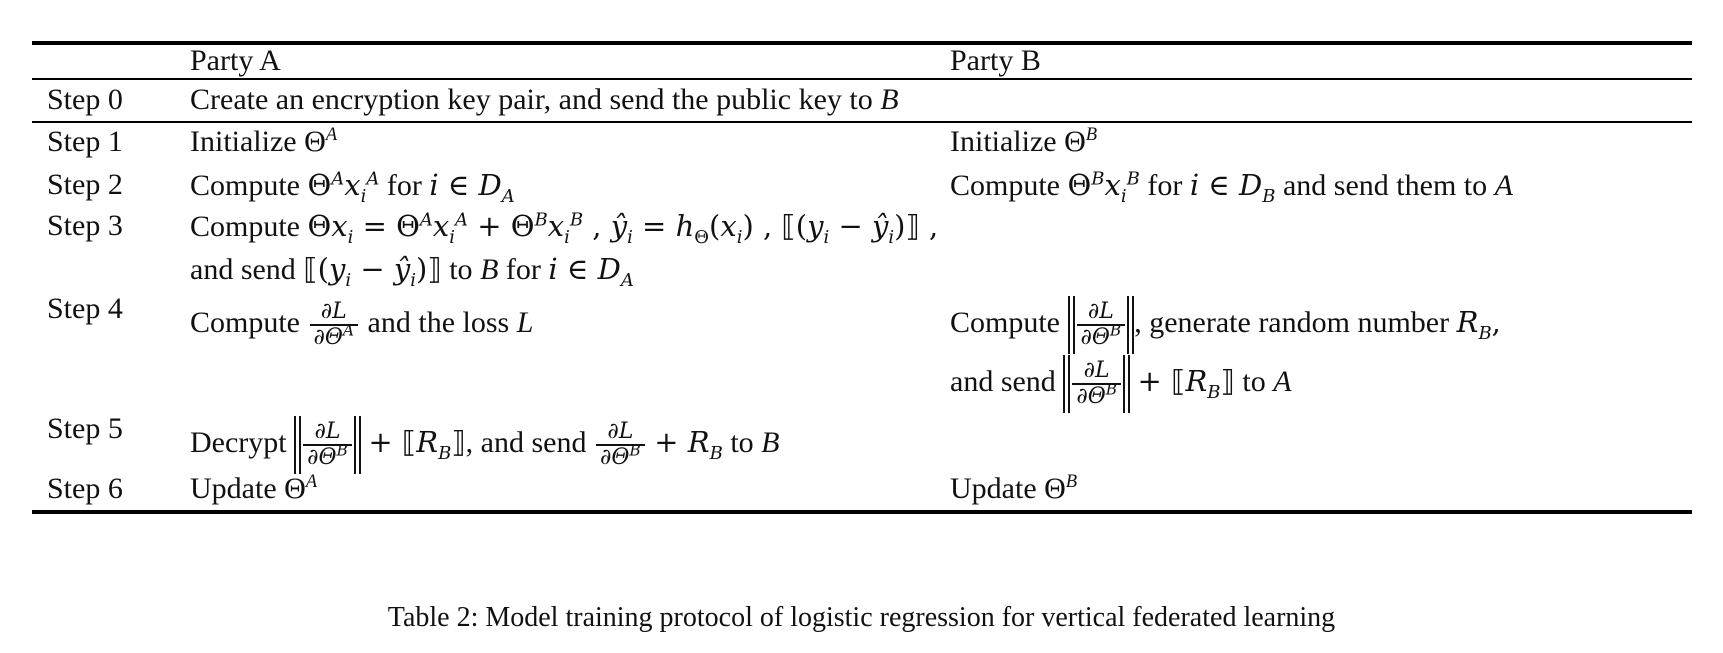 Image resolution: width=1723 pixels, height=653 pixels. What do you see at coordinates (362, 324) in the screenshot?
I see `step4-party-a: Compute ∂L ∂ΘA and the loss L` at bounding box center [362, 324].